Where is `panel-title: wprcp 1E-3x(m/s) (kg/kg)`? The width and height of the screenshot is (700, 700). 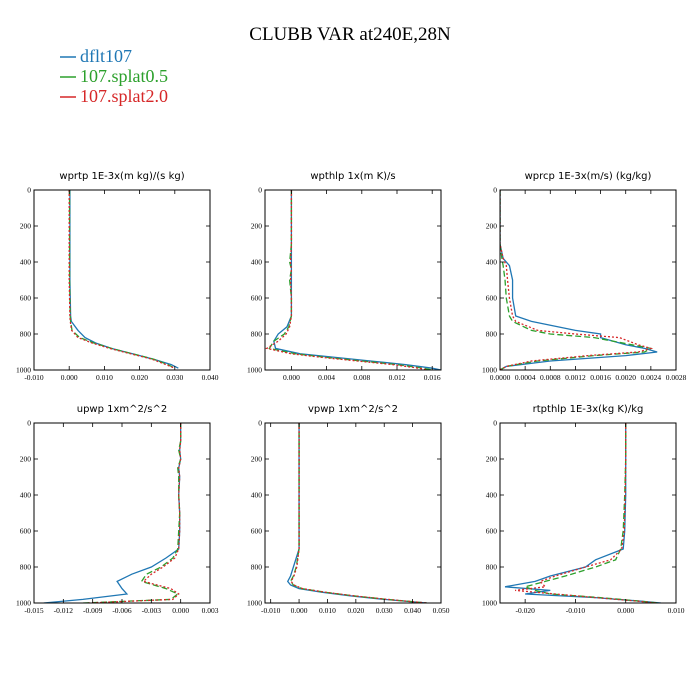
panel-title: wprcp 1E-3x(m/s) (kg/kg) is located at coordinates (588, 176).